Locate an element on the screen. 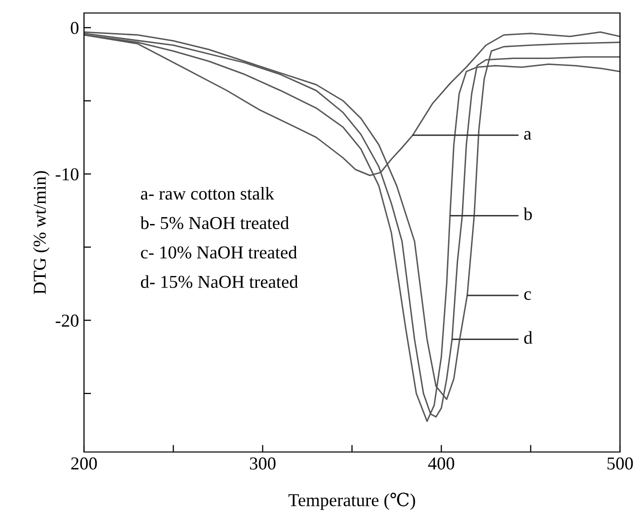 This screenshot has width=642, height=525. y-axis-title: DTG (% wt/min) is located at coordinates (41, 232).